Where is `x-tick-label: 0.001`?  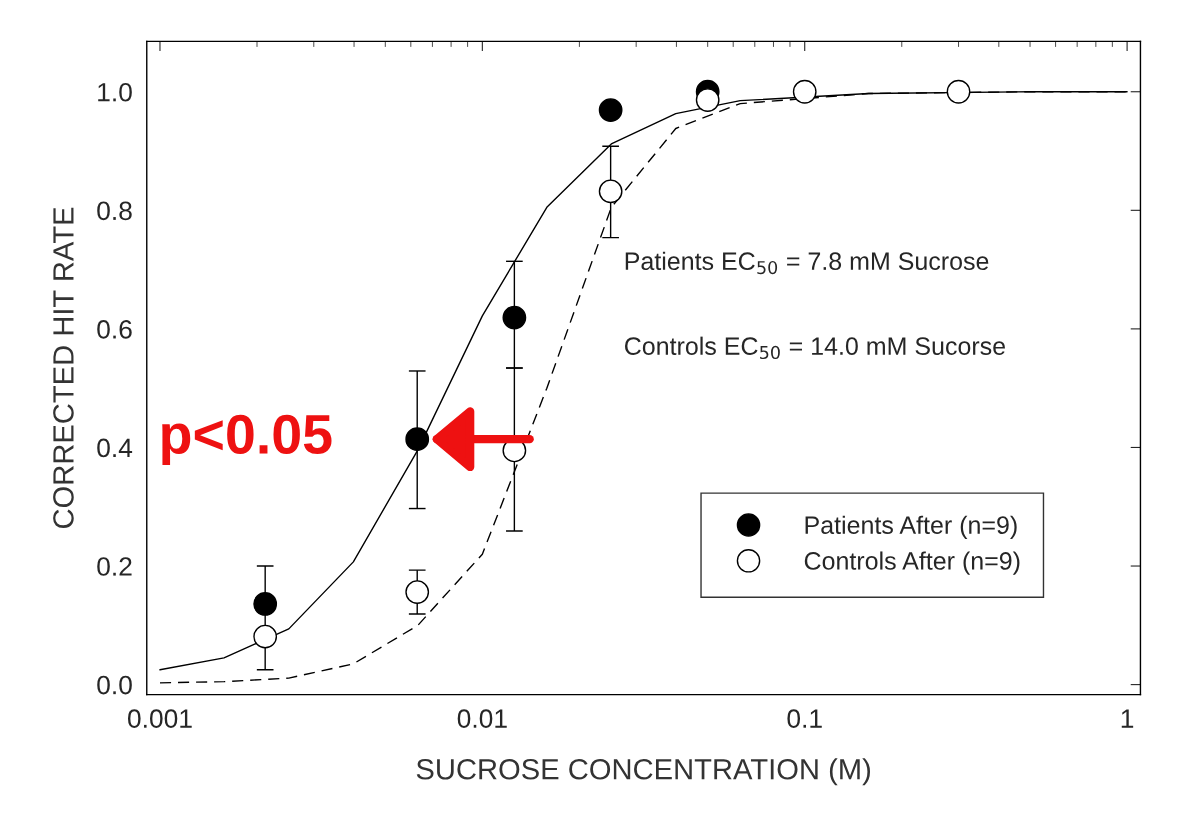
x-tick-label: 0.001 is located at coordinates (159, 718).